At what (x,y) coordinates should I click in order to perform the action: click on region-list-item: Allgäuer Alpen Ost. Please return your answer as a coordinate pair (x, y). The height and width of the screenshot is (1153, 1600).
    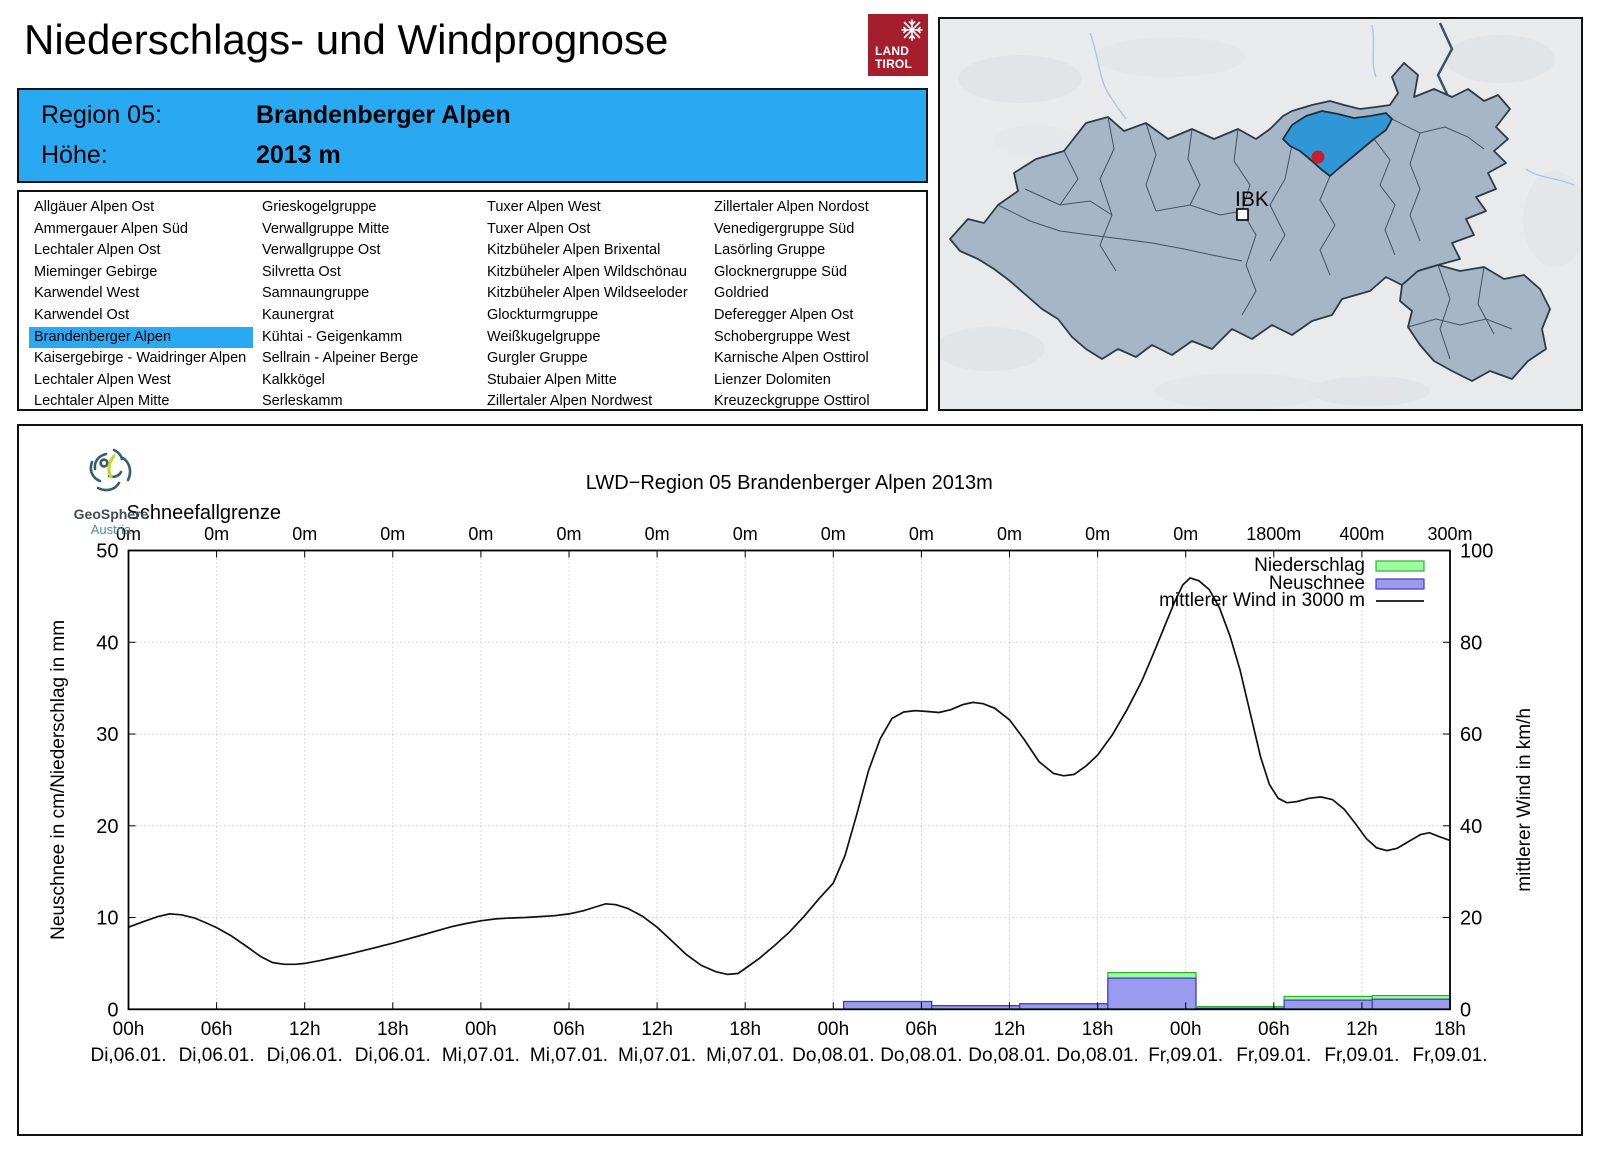
    Looking at the image, I should click on (94, 207).